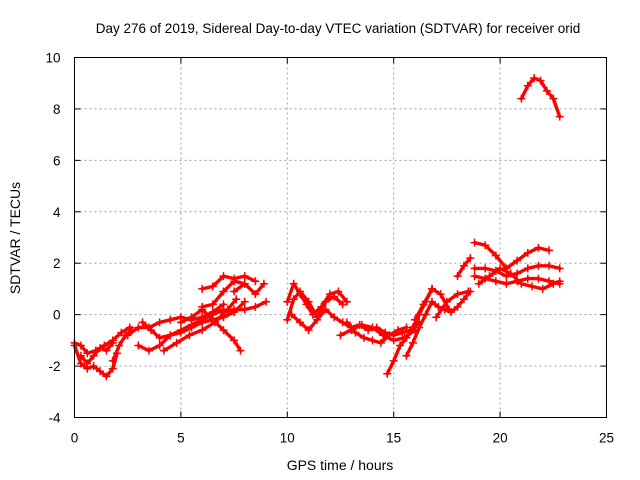 This screenshot has height=480, width=640. Describe the element at coordinates (540, 97) in the screenshot. I see `series-s28` at that location.